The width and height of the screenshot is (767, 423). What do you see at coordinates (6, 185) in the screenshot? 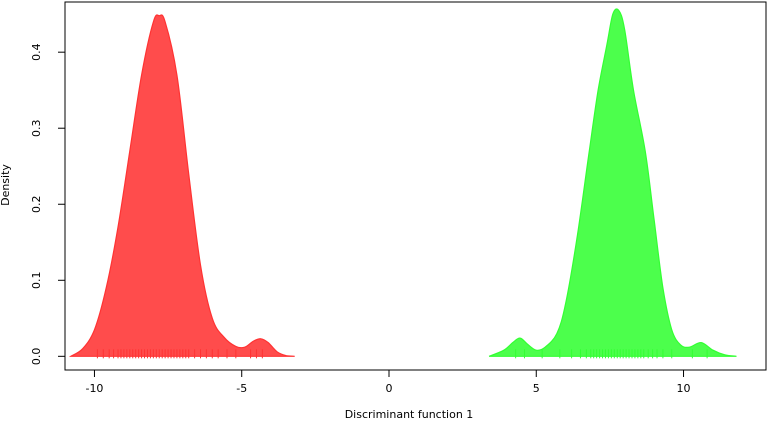
I see `y-axis-title: Density` at bounding box center [6, 185].